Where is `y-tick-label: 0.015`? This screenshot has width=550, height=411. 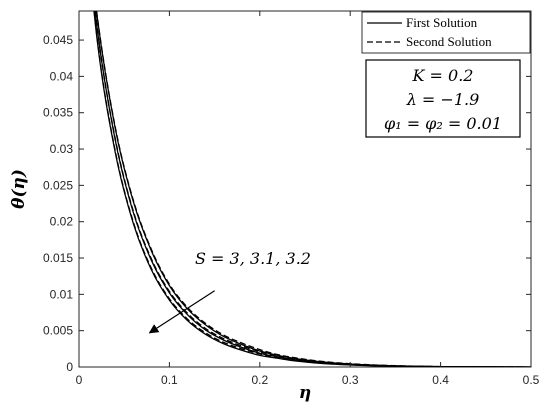 y-tick-label: 0.015 is located at coordinates (58, 258).